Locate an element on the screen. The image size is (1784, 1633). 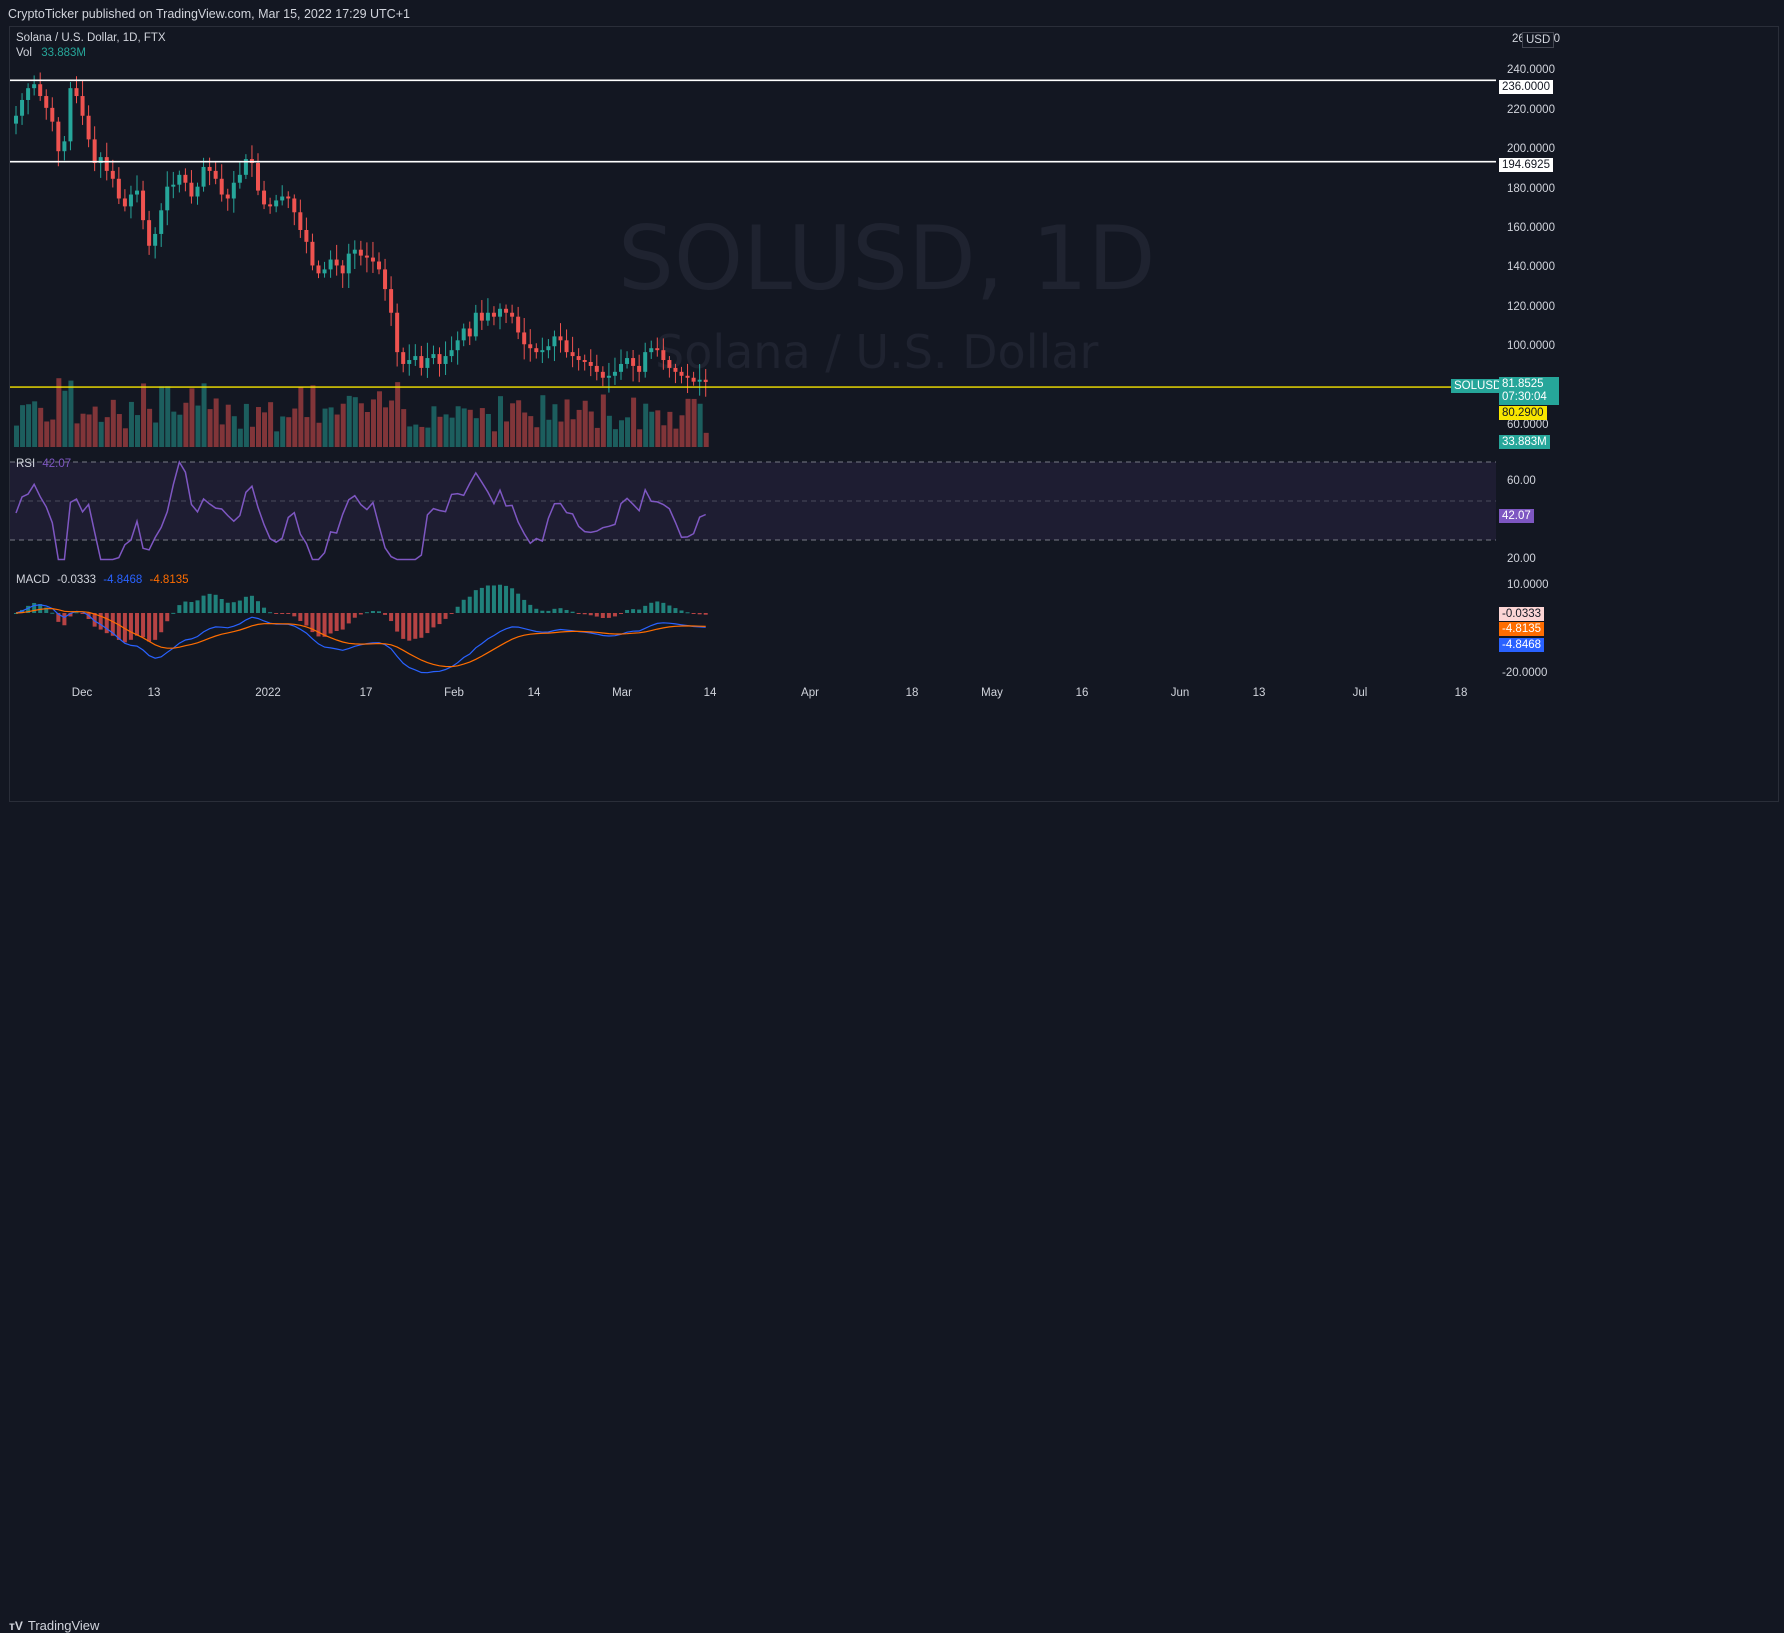
time-axis-label: 13 is located at coordinates (154, 693).